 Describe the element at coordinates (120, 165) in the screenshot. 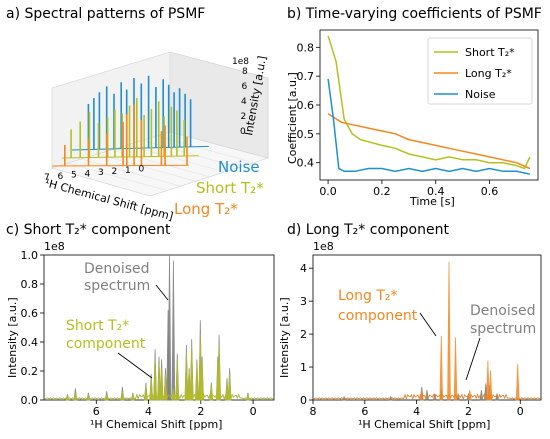

I see `panel-a-baseline-long` at that location.